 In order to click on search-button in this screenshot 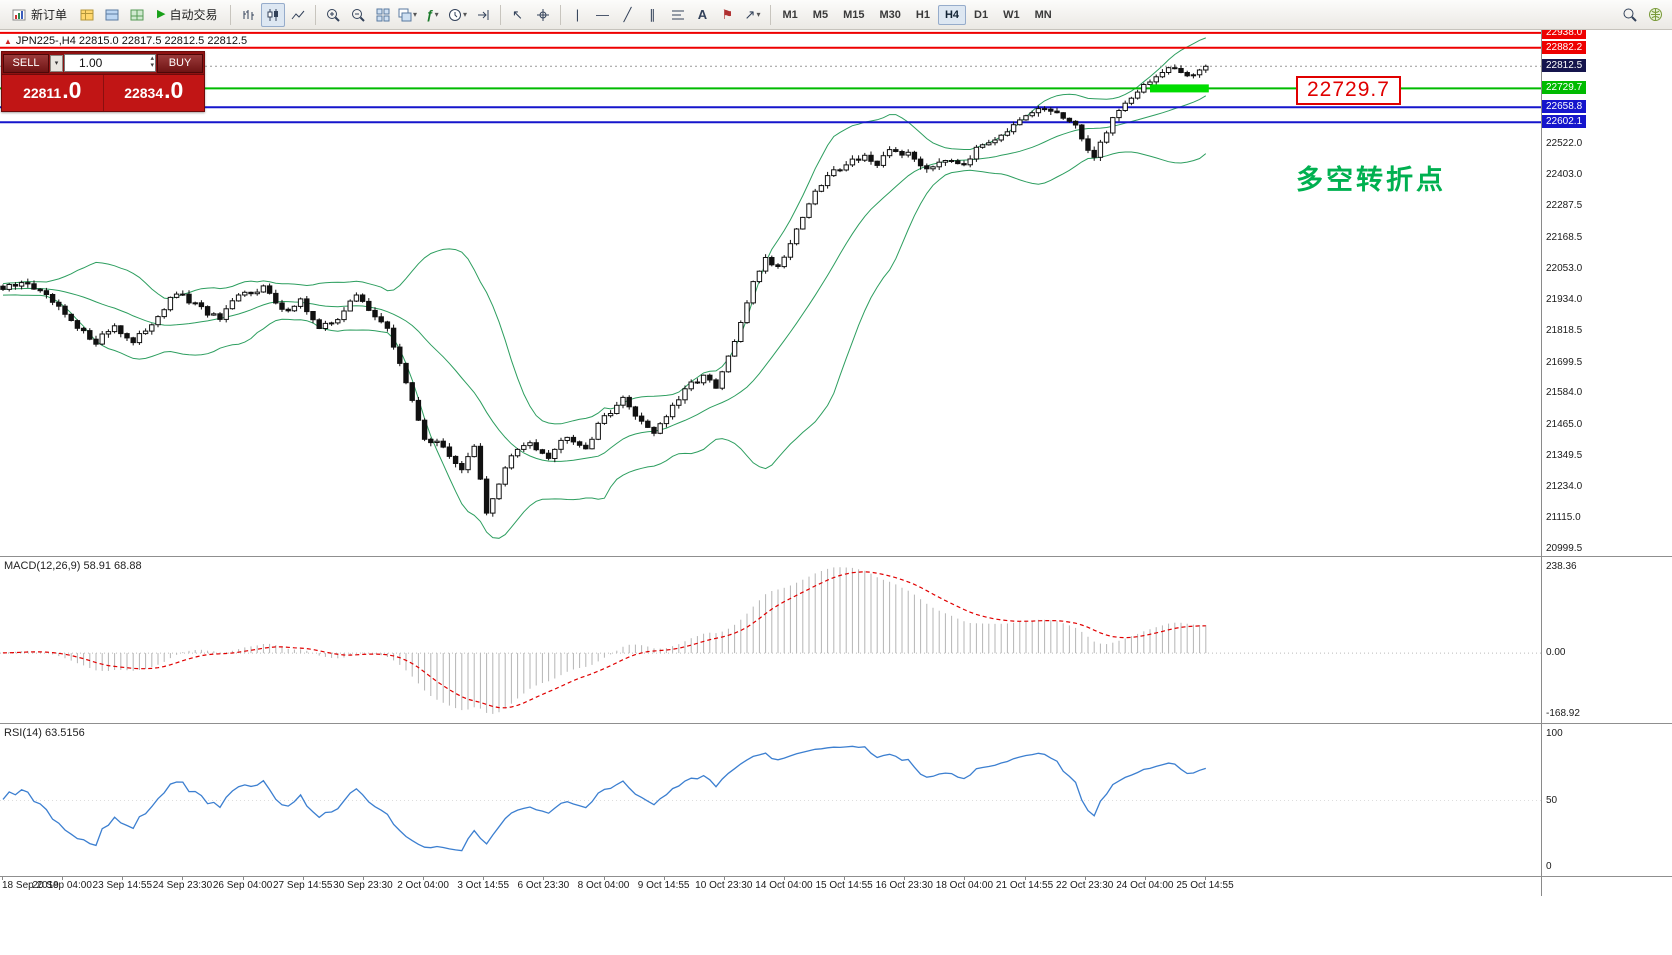, I will do `click(1629, 15)`.